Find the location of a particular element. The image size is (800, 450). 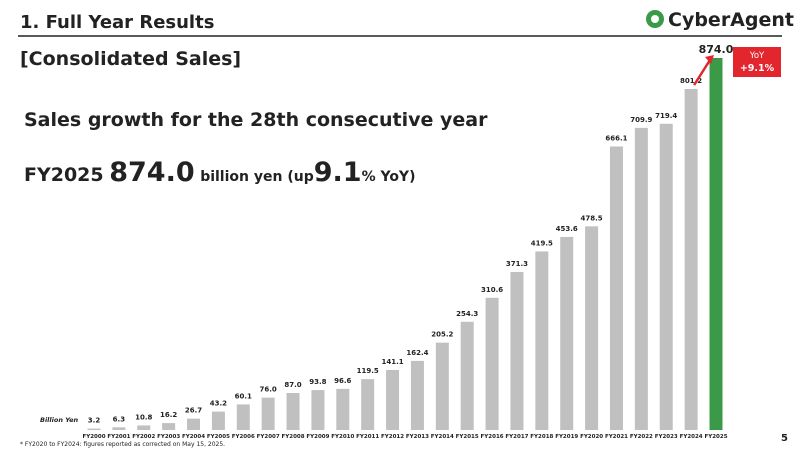

value-label: 719.4 is located at coordinates (666, 116).